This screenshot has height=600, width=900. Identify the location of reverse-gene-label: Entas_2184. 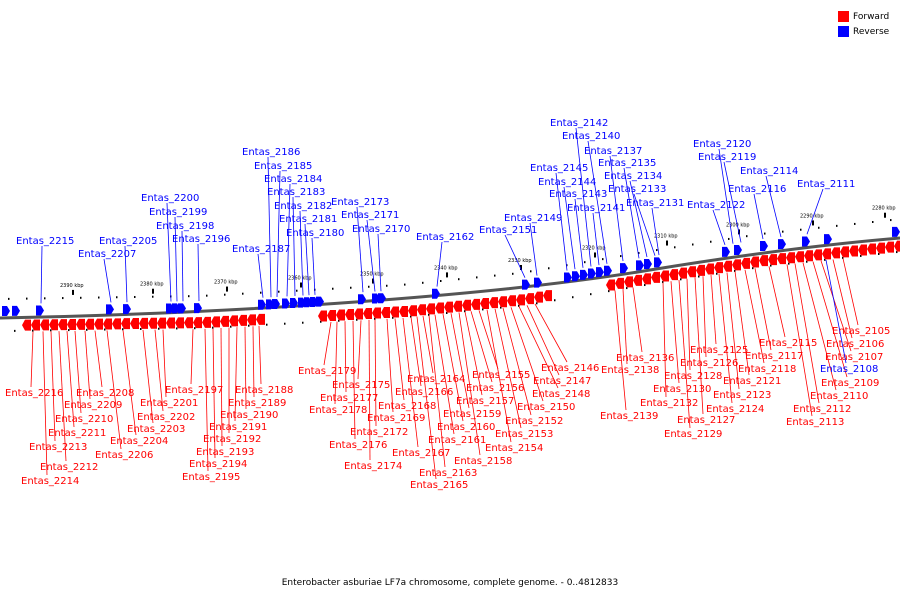
(293, 179).